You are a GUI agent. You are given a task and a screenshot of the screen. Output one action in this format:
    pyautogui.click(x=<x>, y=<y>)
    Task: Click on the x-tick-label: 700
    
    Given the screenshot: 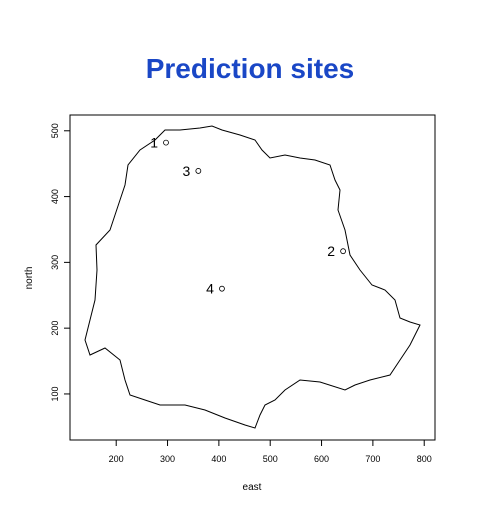 What is the action you would take?
    pyautogui.click(x=372, y=459)
    